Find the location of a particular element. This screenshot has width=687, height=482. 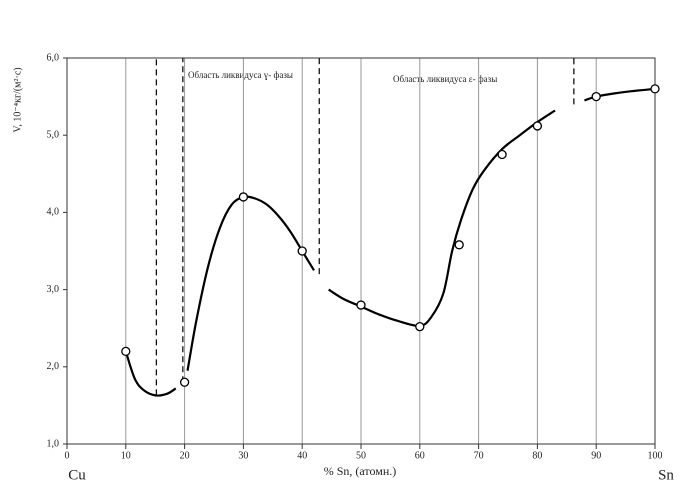

left-label: Cu is located at coordinates (77, 474).